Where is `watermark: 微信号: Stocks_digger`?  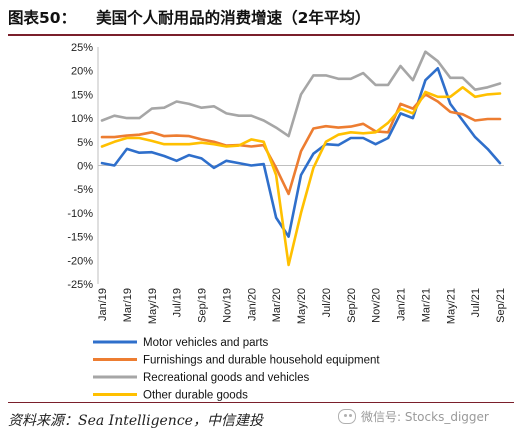
watermark: 微信号: Stocks_digger is located at coordinates (413, 416).